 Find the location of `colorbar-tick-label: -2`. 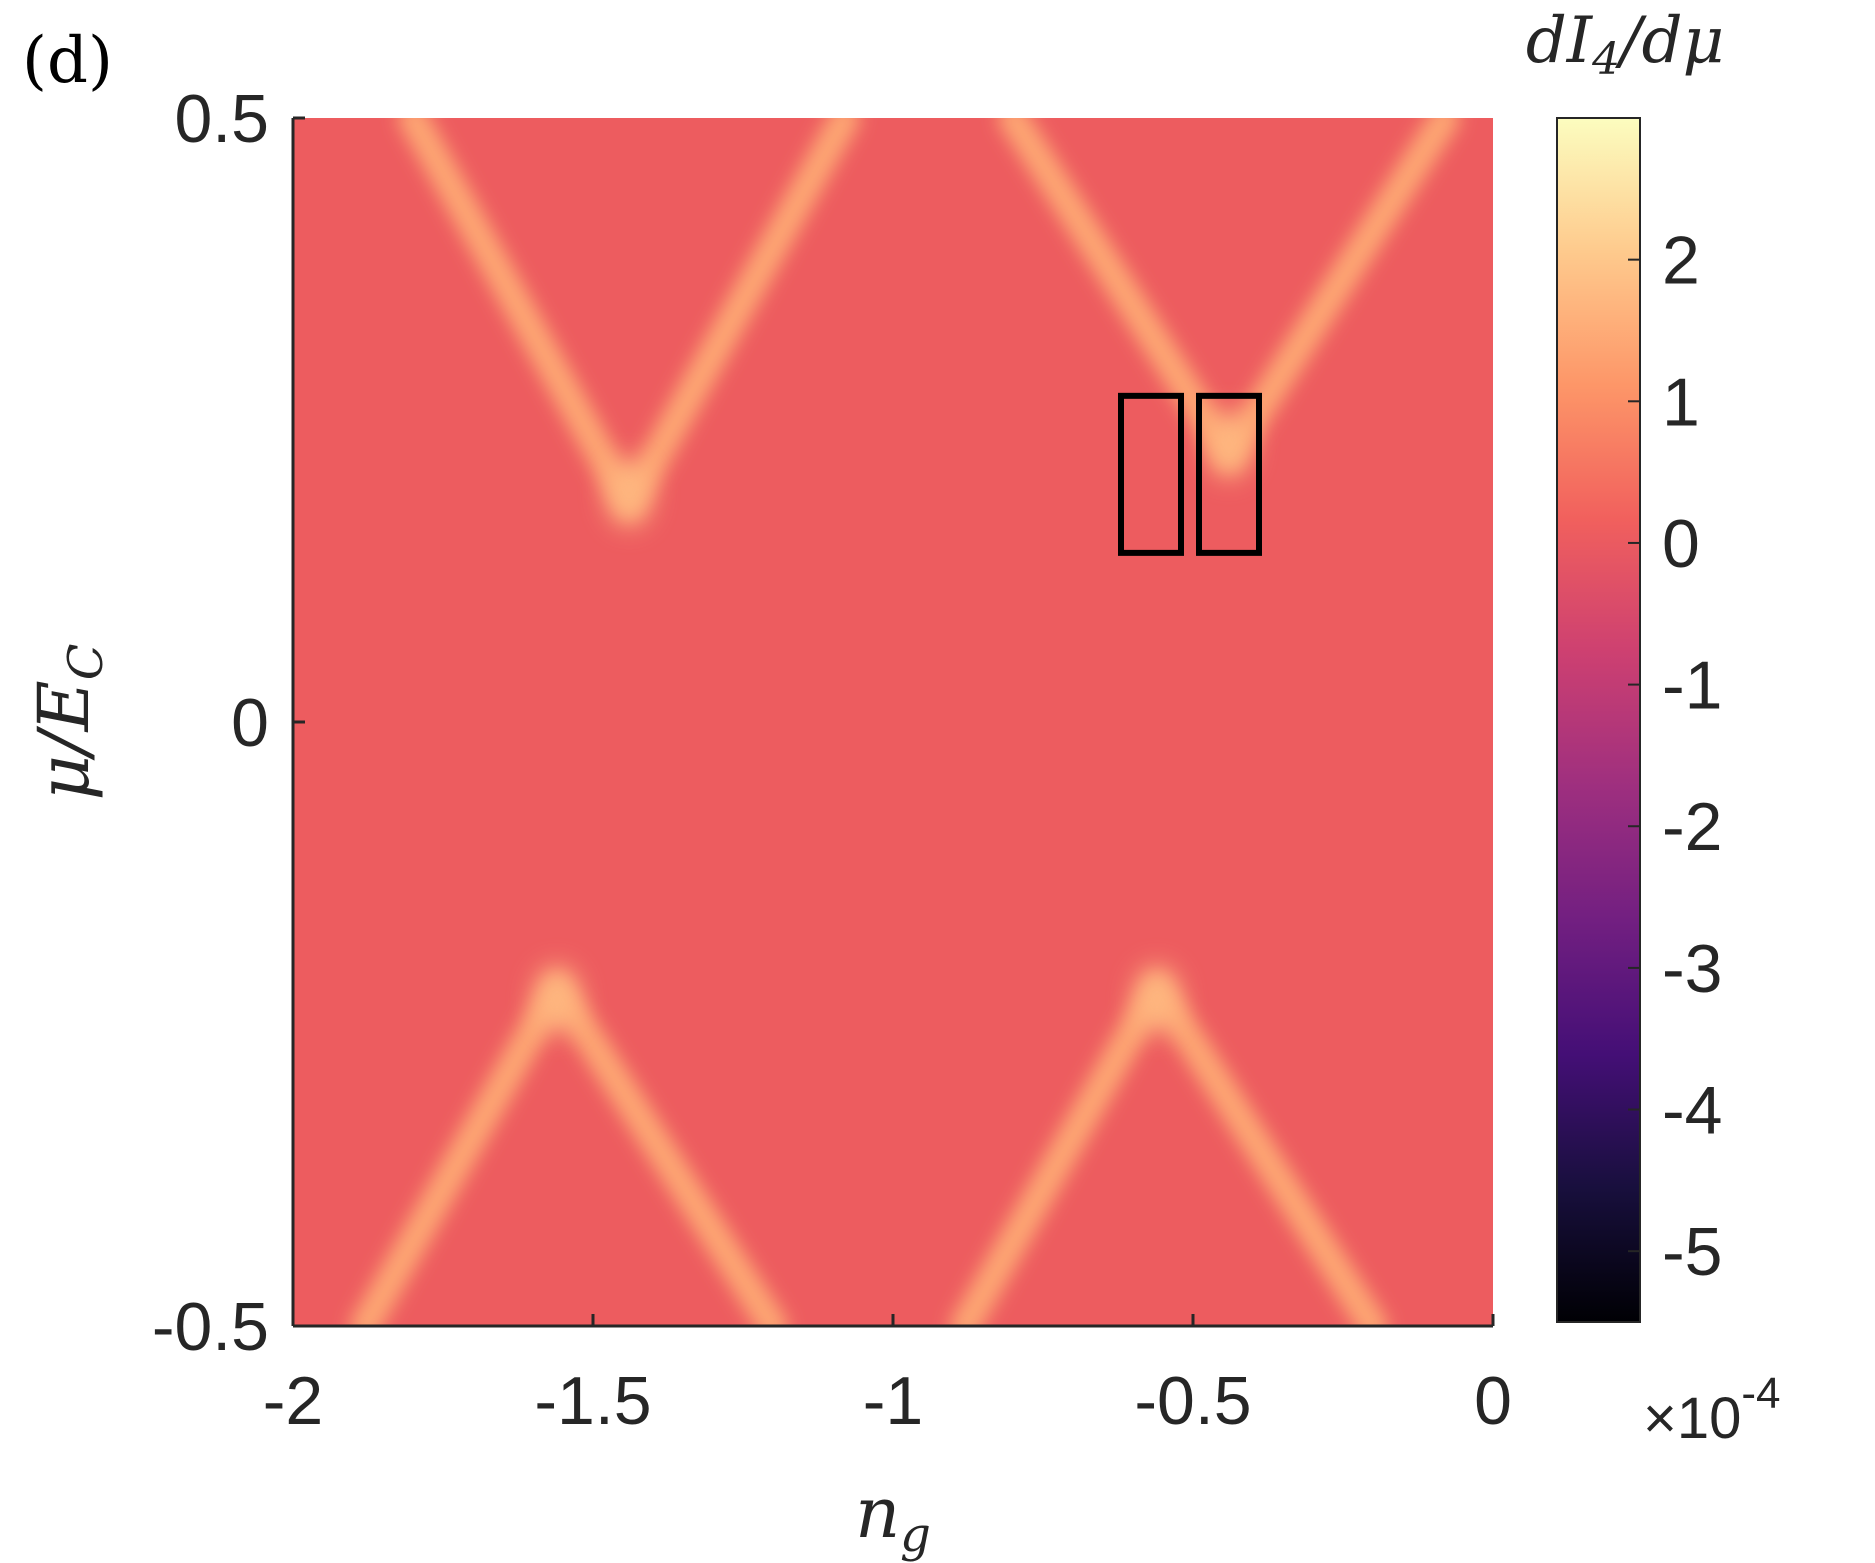

colorbar-tick-label: -2 is located at coordinates (1692, 827).